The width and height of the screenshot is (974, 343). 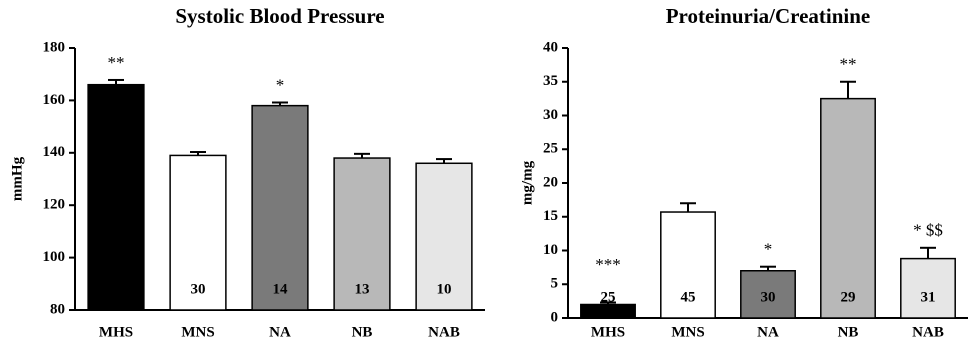 I want to click on y-tick-label: 120, so click(x=54, y=205).